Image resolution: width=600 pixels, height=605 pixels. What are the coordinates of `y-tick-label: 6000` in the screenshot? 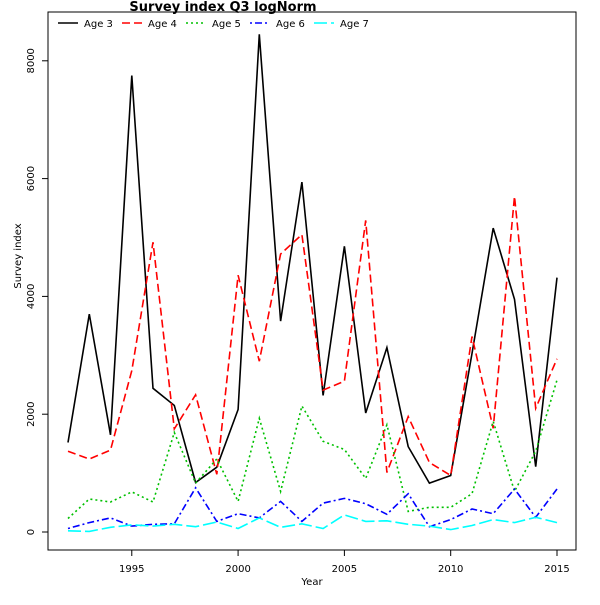 It's located at (31, 178).